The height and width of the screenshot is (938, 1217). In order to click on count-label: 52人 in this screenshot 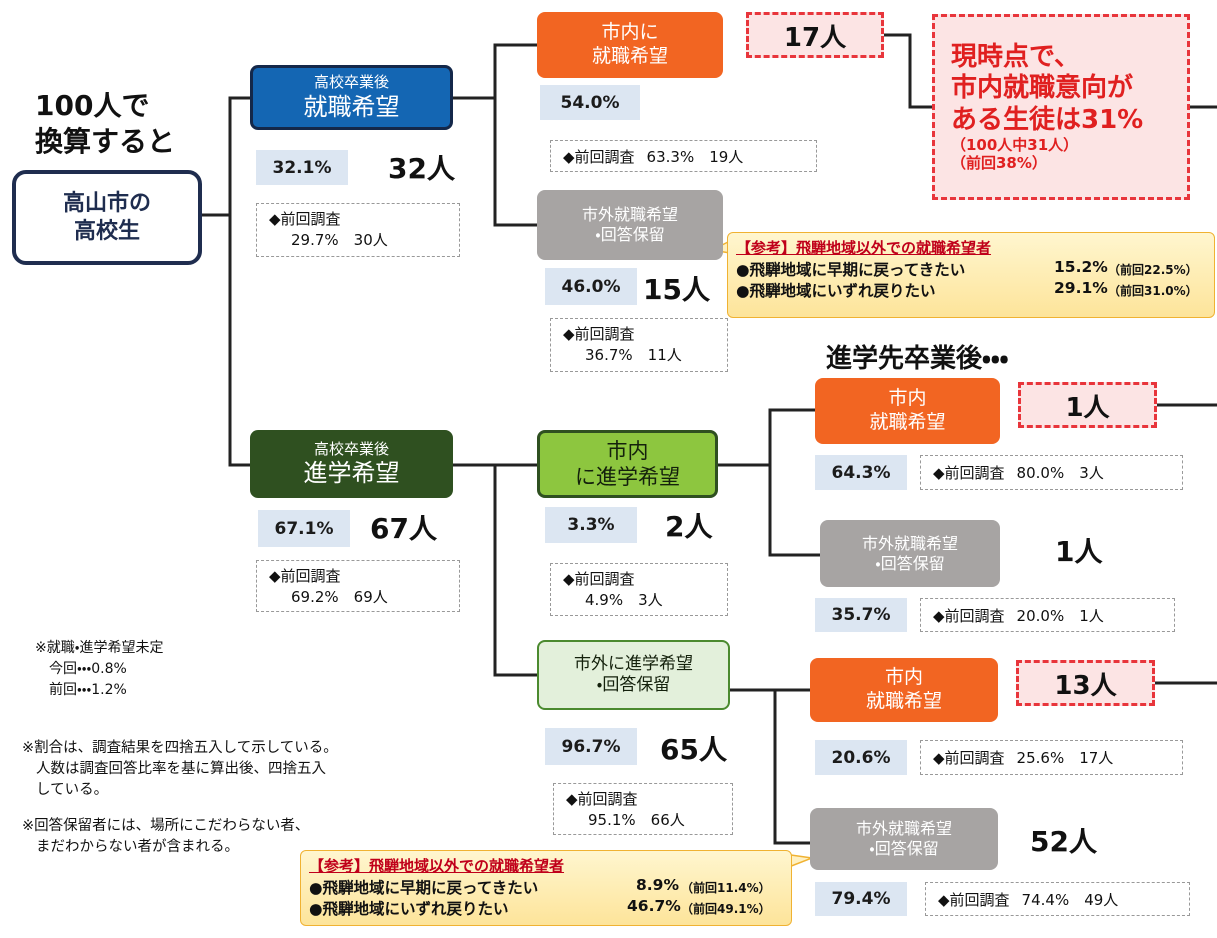, I will do `click(1063, 841)`.